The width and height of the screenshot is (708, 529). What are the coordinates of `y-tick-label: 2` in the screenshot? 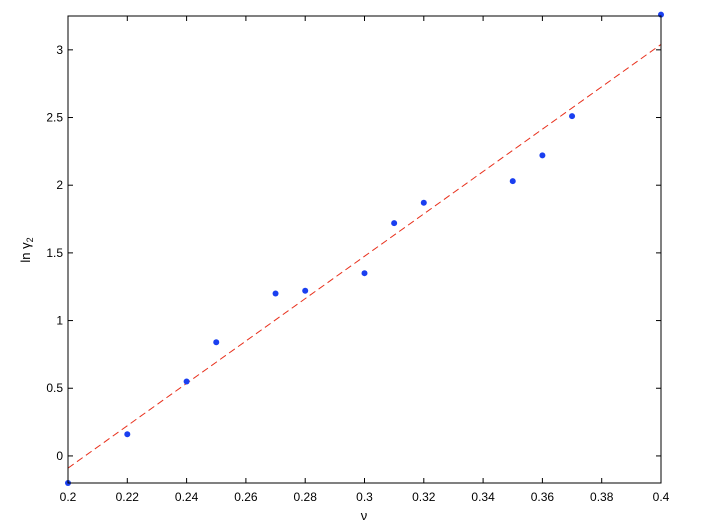 It's located at (59, 185).